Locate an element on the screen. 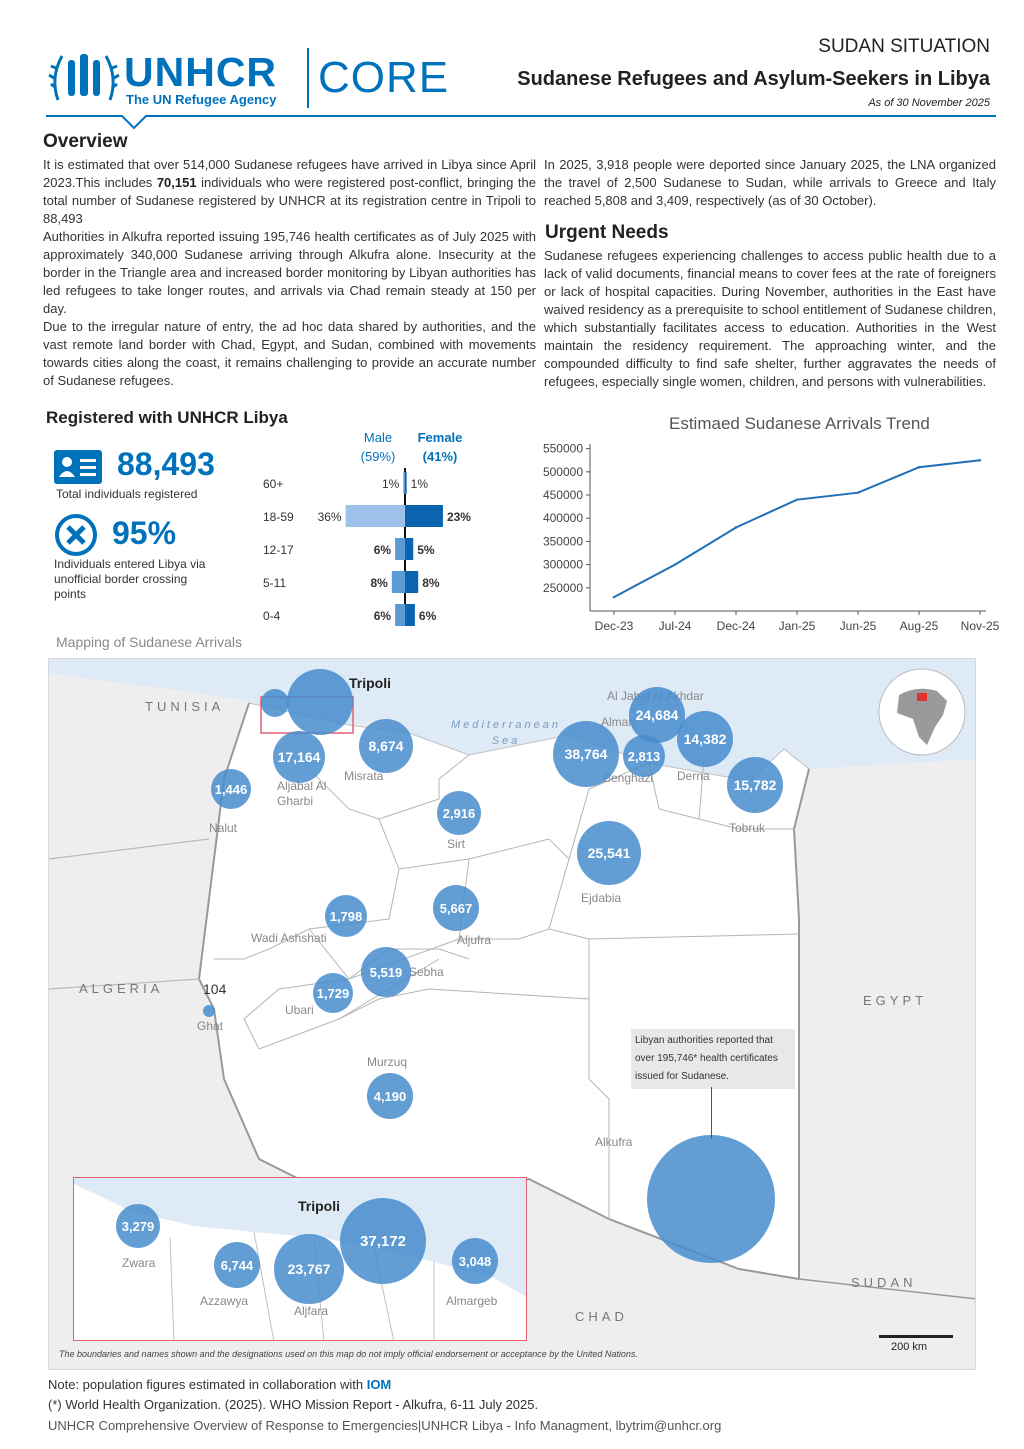  bubble-zawiya-small is located at coordinates (275, 703).